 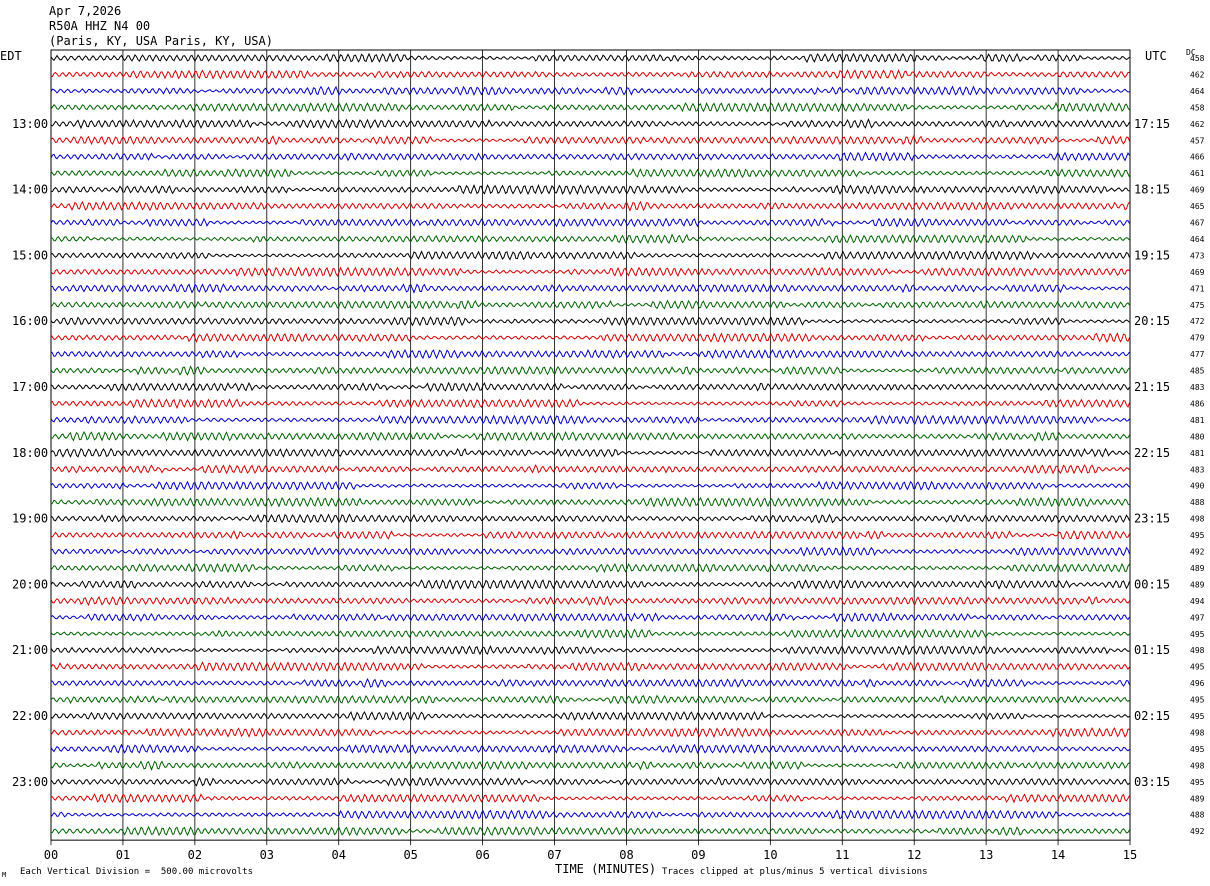 I want to click on x-tick-label: 10, so click(x=770, y=855).